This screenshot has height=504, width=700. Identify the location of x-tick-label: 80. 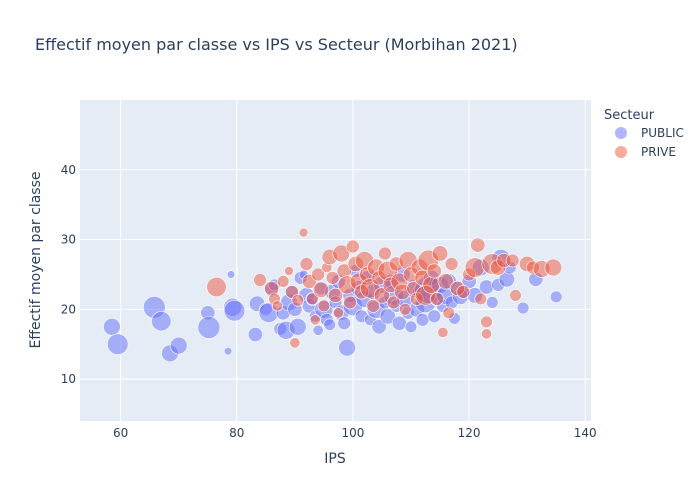
(236, 433).